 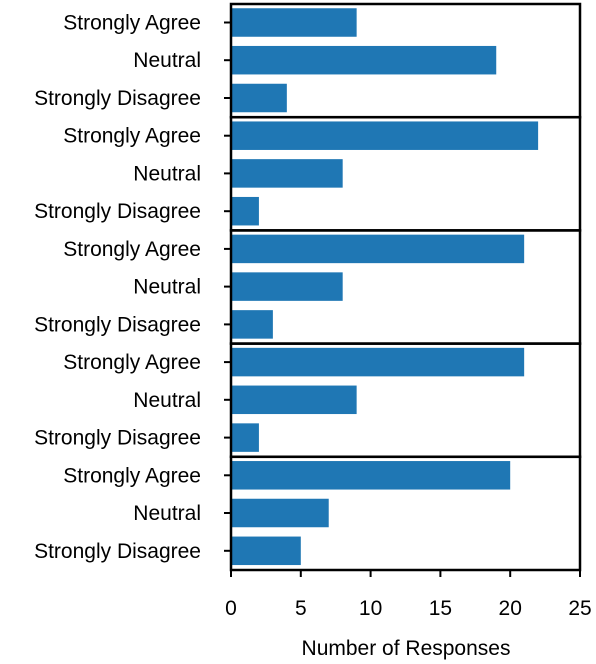 What do you see at coordinates (378, 249) in the screenshot?
I see `bar-panel3-strongly-agree` at bounding box center [378, 249].